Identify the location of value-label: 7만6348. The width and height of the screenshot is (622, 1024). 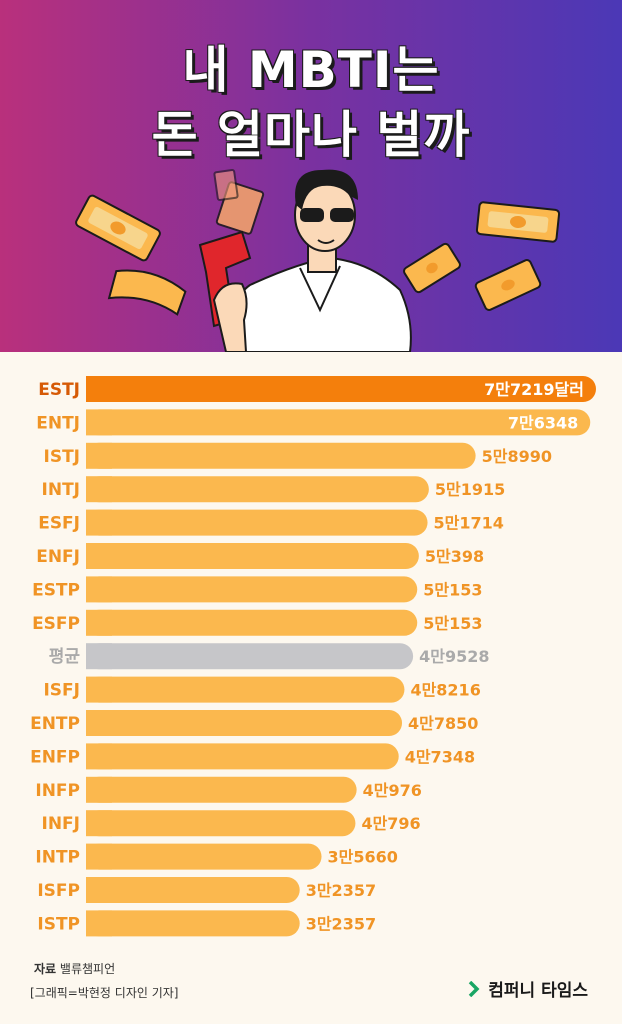
(543, 422).